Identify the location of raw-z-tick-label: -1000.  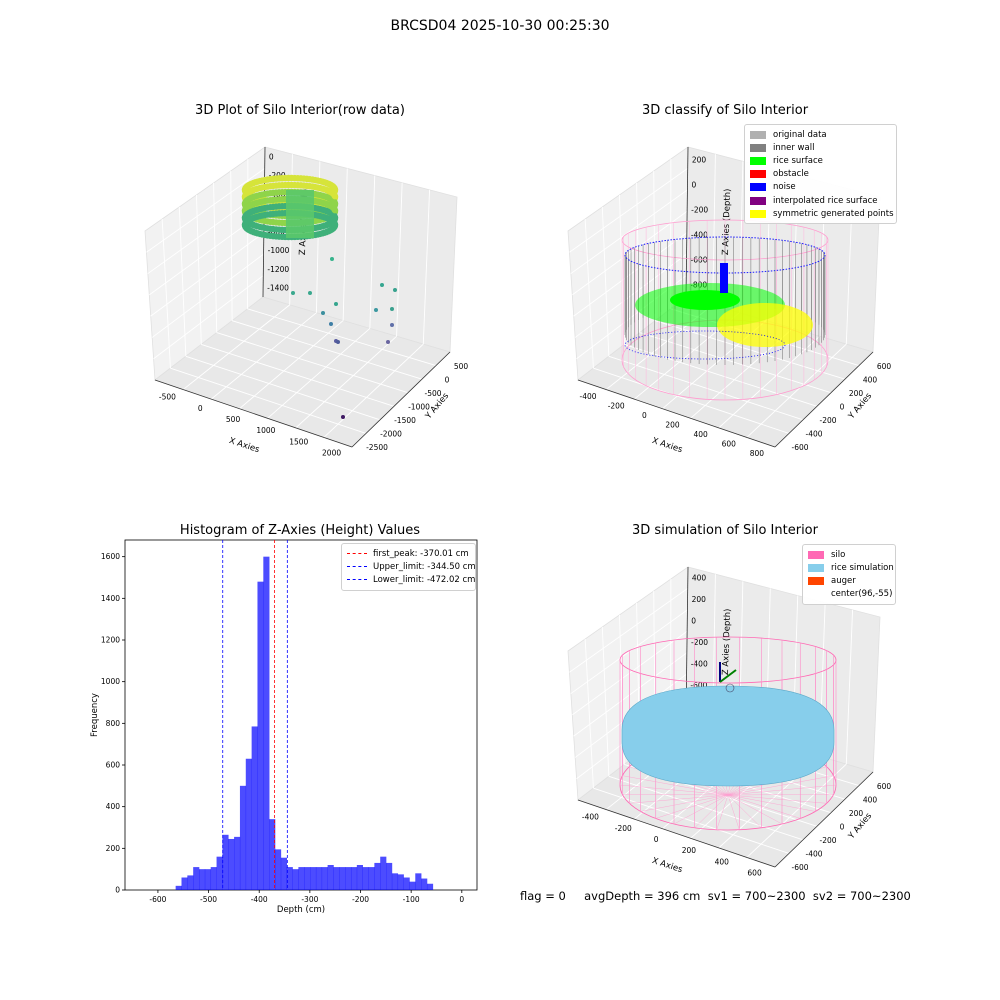
(279, 250).